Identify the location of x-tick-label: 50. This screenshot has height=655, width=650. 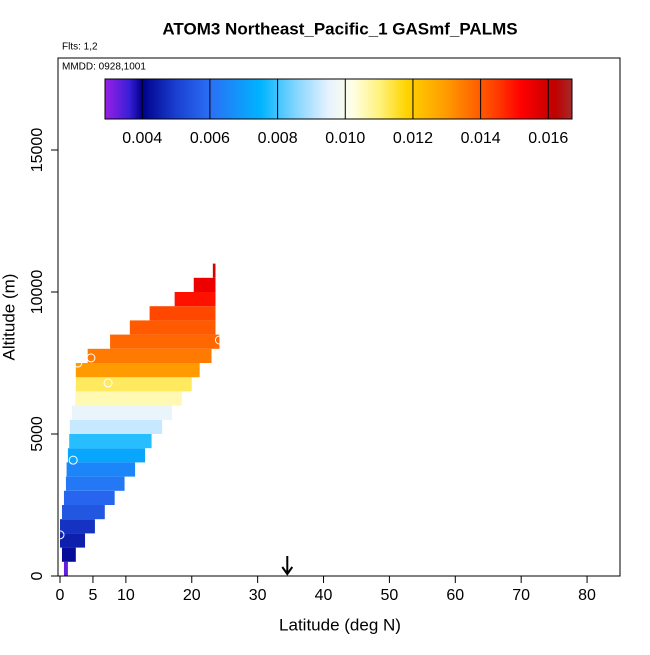
(390, 595).